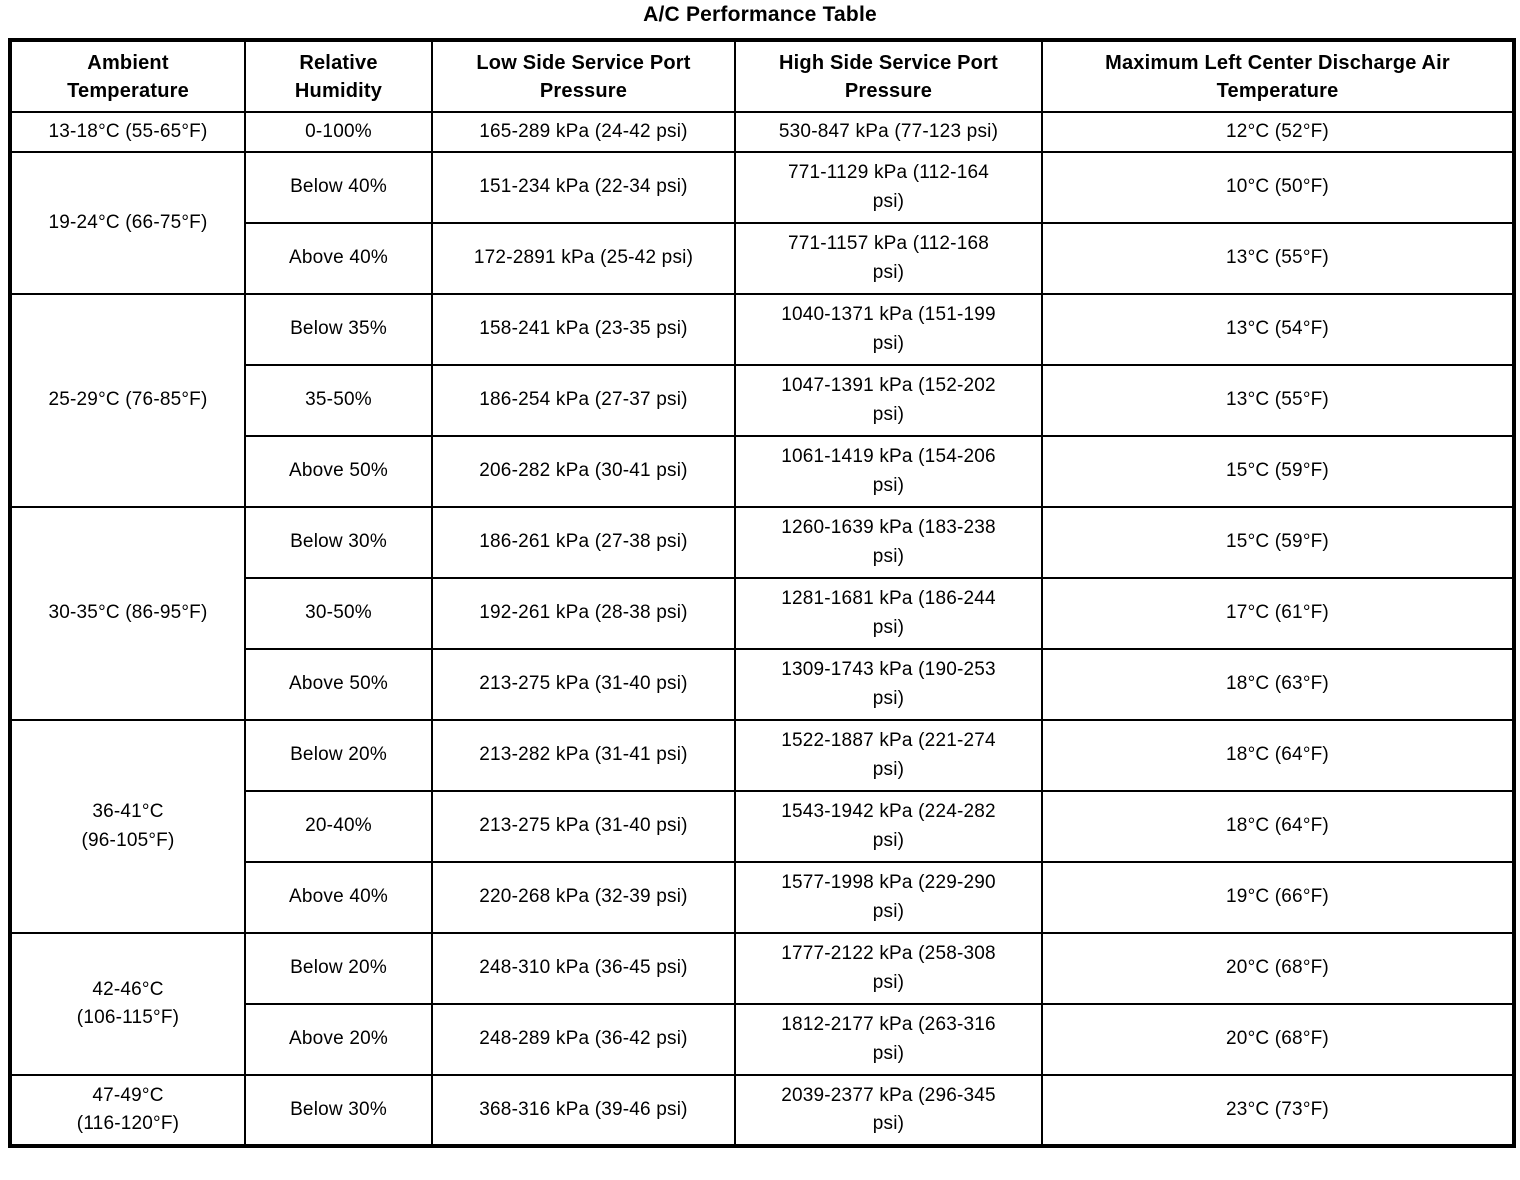 The height and width of the screenshot is (1180, 1520). I want to click on high-pressure-cell: 1047-1391 kPa (152-202 psi), so click(888, 400).